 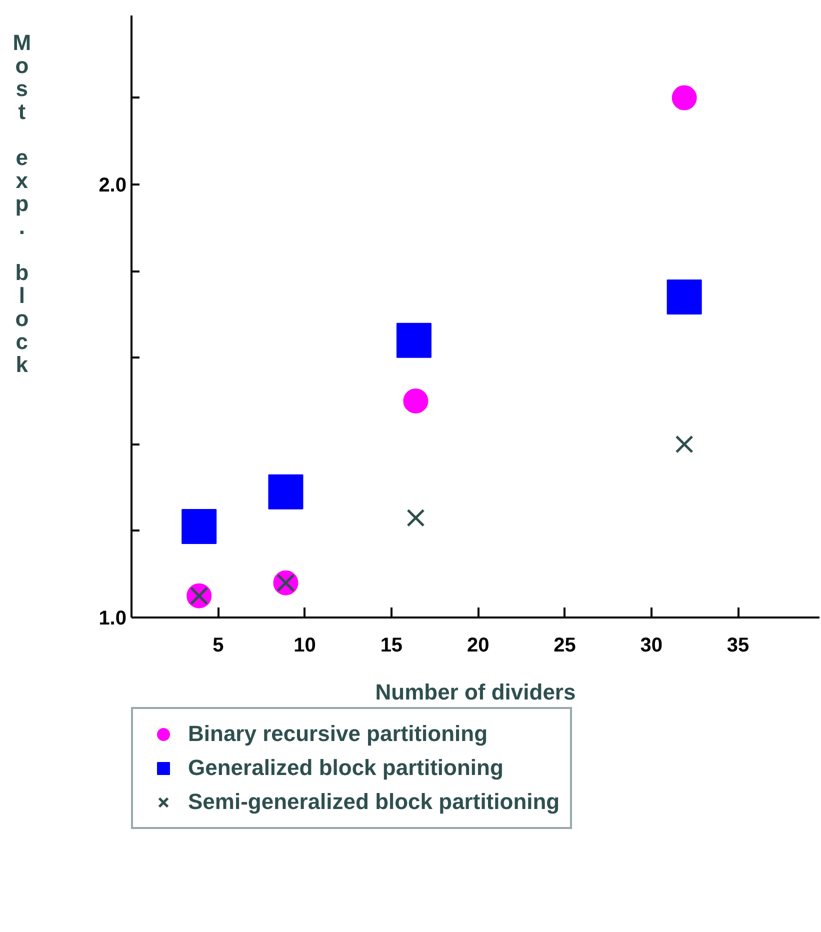 I want to click on legend-label: Generalized block partitioning, so click(x=346, y=768).